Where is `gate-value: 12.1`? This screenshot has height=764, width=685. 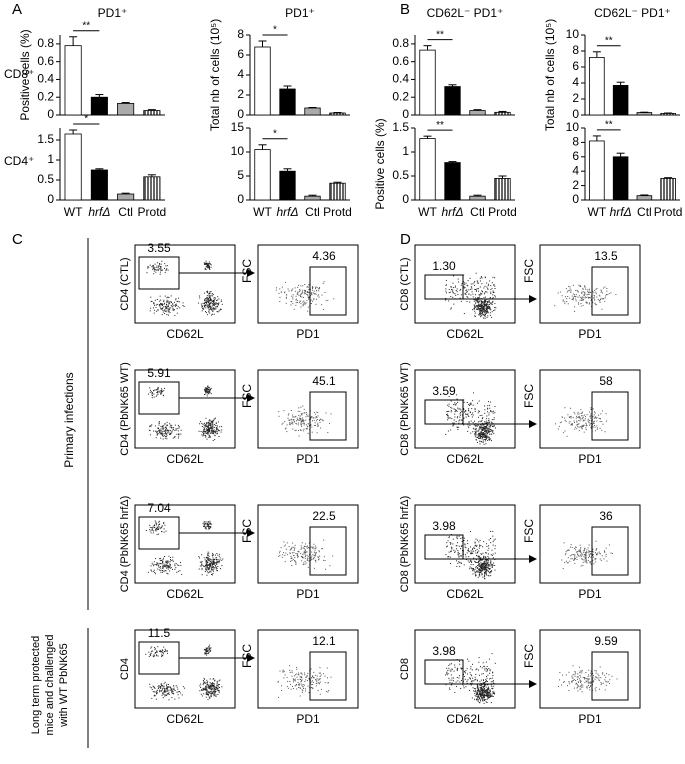 gate-value: 12.1 is located at coordinates (324, 641).